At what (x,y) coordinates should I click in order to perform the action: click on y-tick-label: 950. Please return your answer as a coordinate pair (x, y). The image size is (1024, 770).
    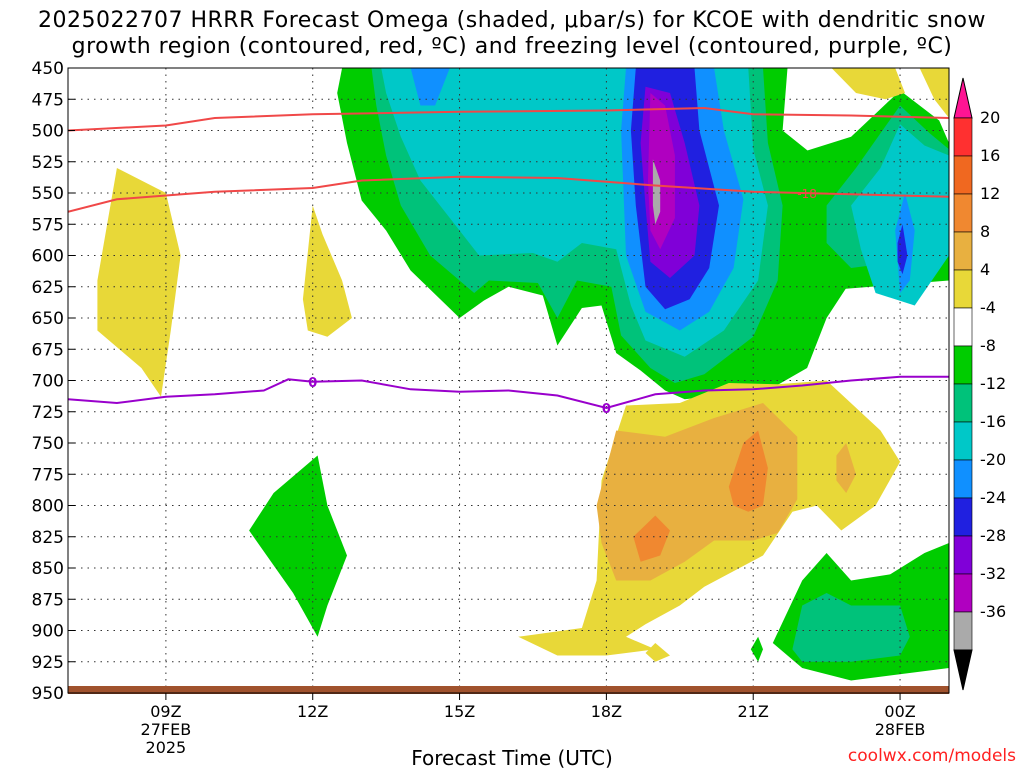
    Looking at the image, I should click on (48, 694).